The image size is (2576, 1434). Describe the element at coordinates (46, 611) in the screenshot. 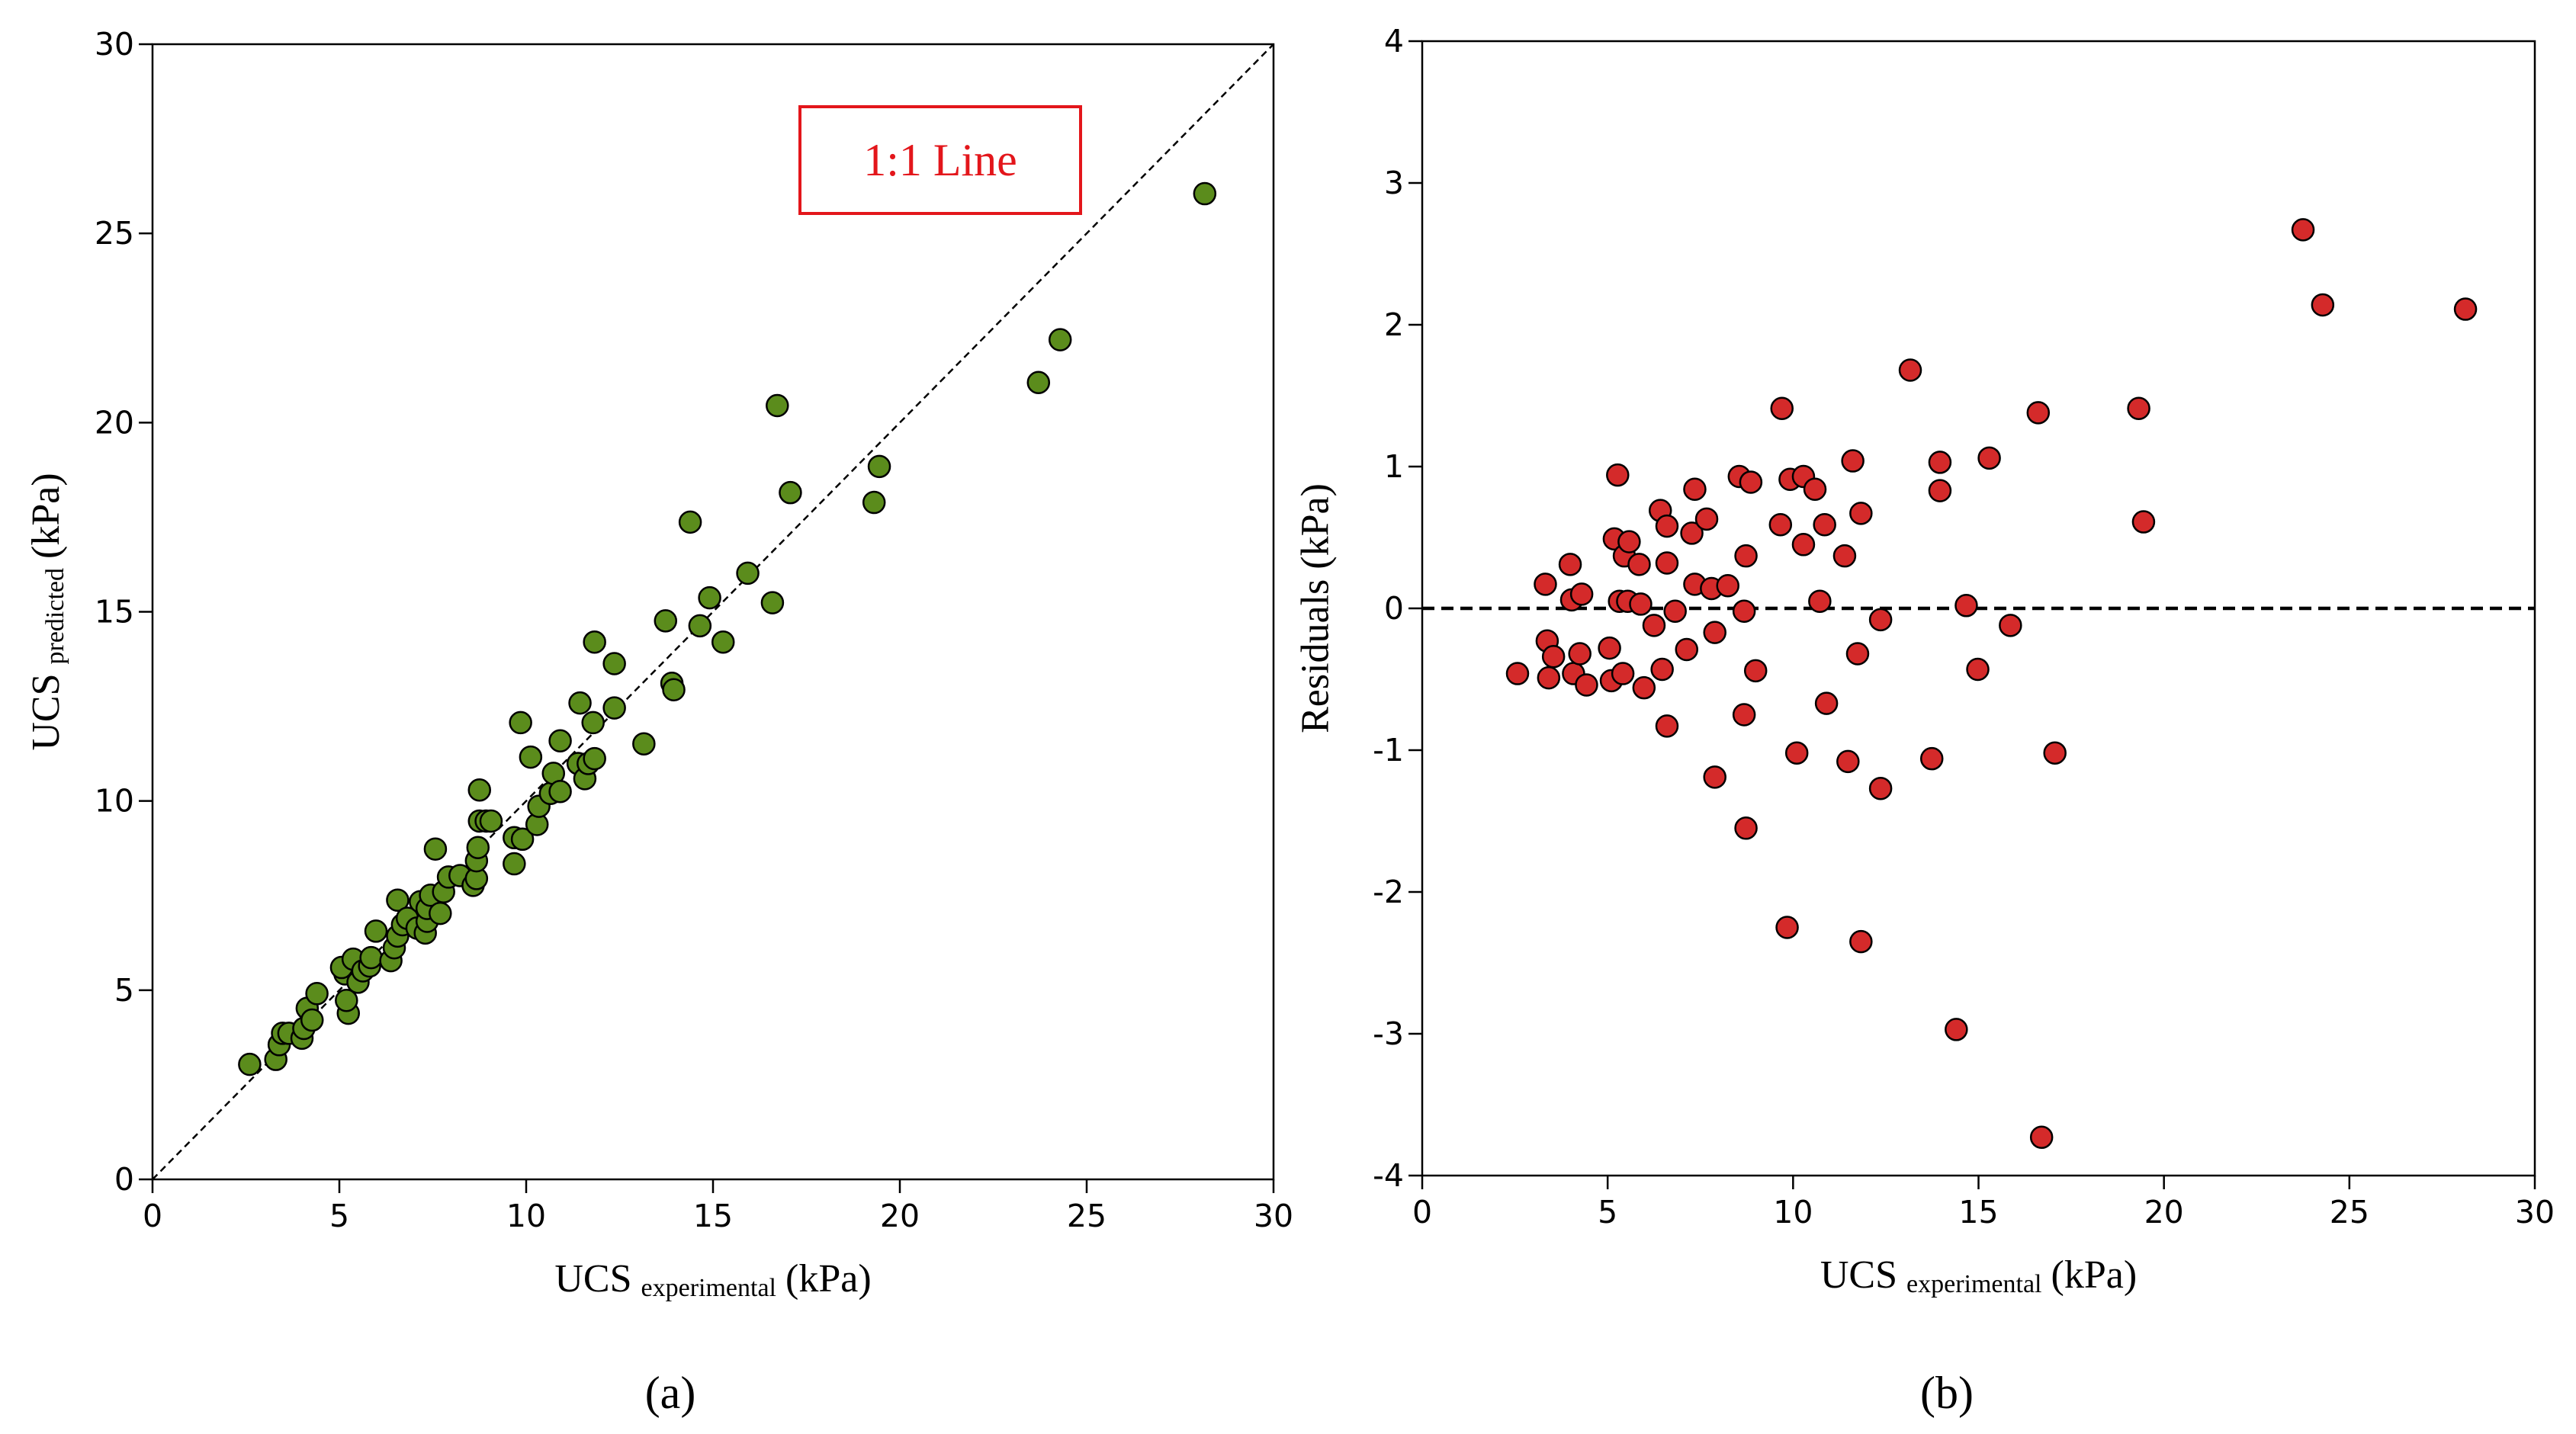

I see `y-axis-label: UCS predicted (kPa)` at that location.